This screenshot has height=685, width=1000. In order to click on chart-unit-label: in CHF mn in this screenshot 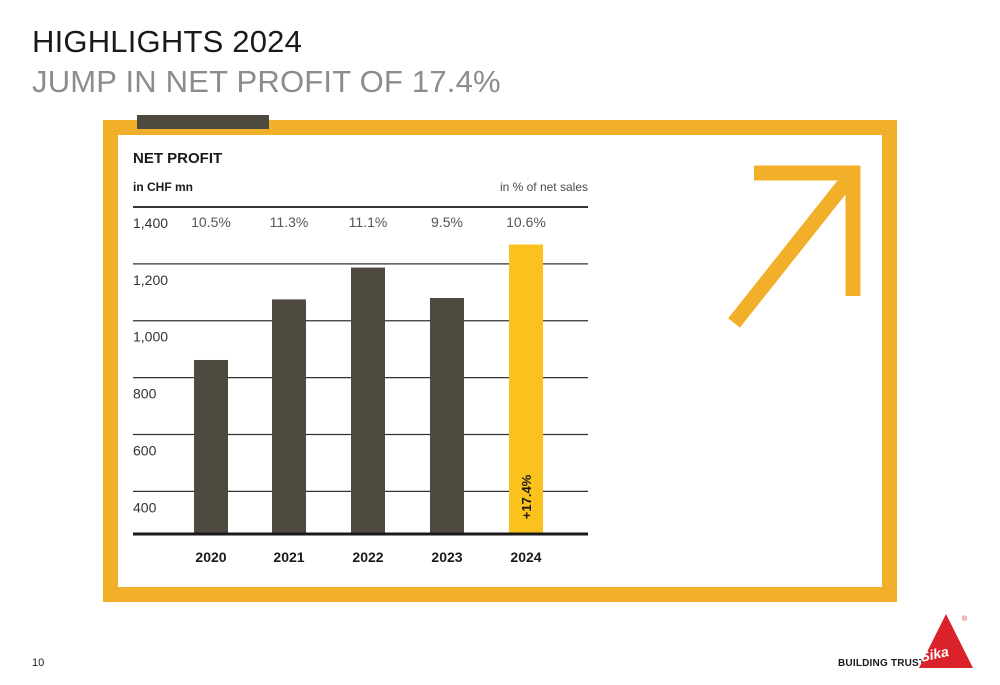, I will do `click(163, 187)`.